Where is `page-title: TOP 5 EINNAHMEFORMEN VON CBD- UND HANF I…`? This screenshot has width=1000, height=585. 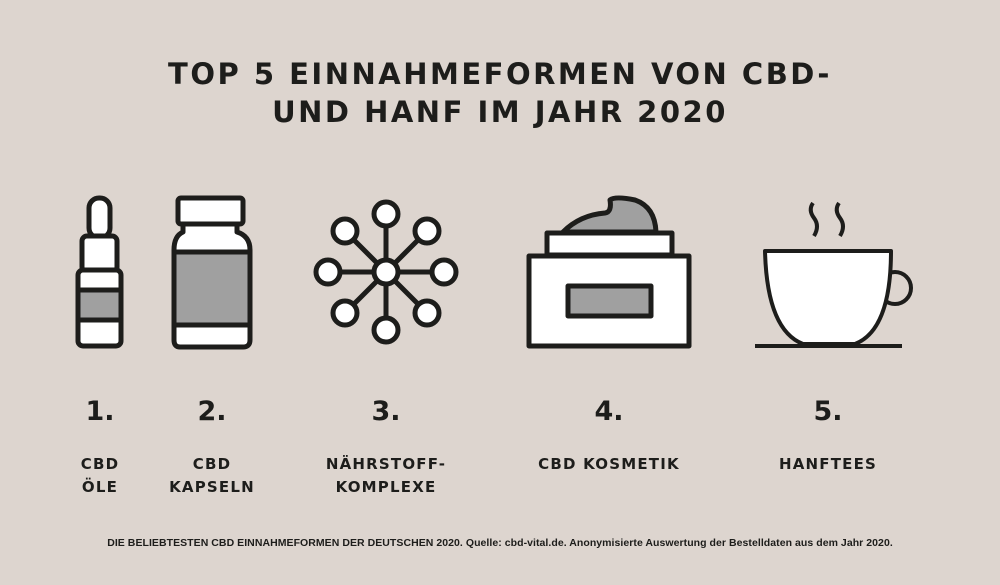
page-title: TOP 5 EINNAHMEFORMEN VON CBD- UND HANF I… is located at coordinates (500, 93).